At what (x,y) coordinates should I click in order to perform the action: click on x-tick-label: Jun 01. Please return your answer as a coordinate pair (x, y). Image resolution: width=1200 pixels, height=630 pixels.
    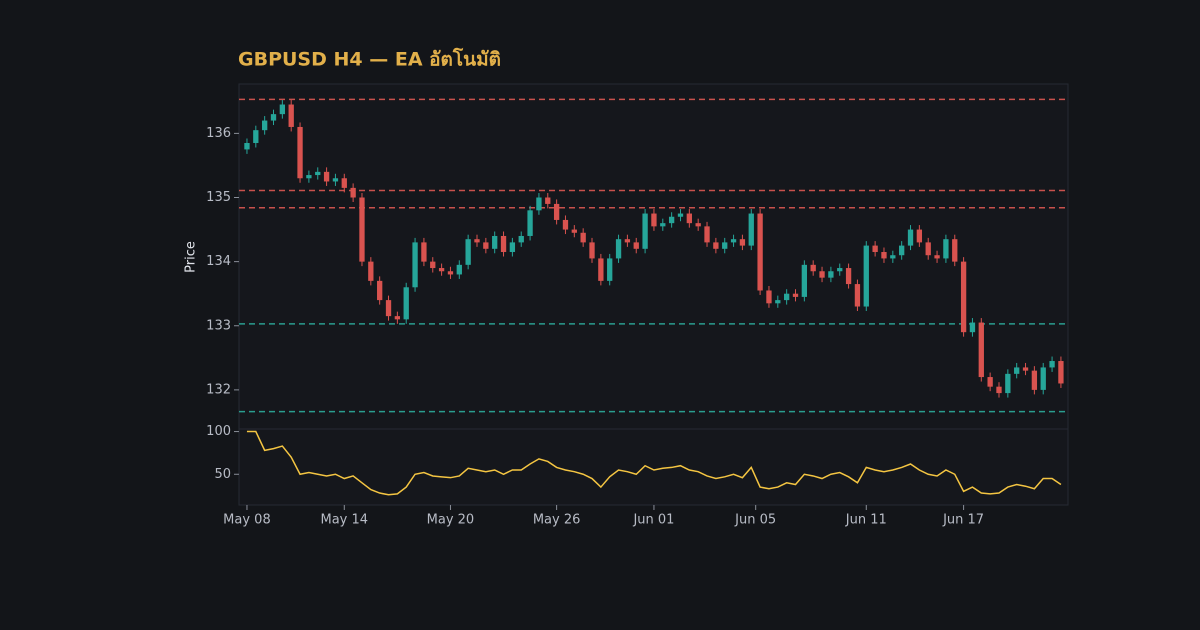
    Looking at the image, I should click on (653, 520).